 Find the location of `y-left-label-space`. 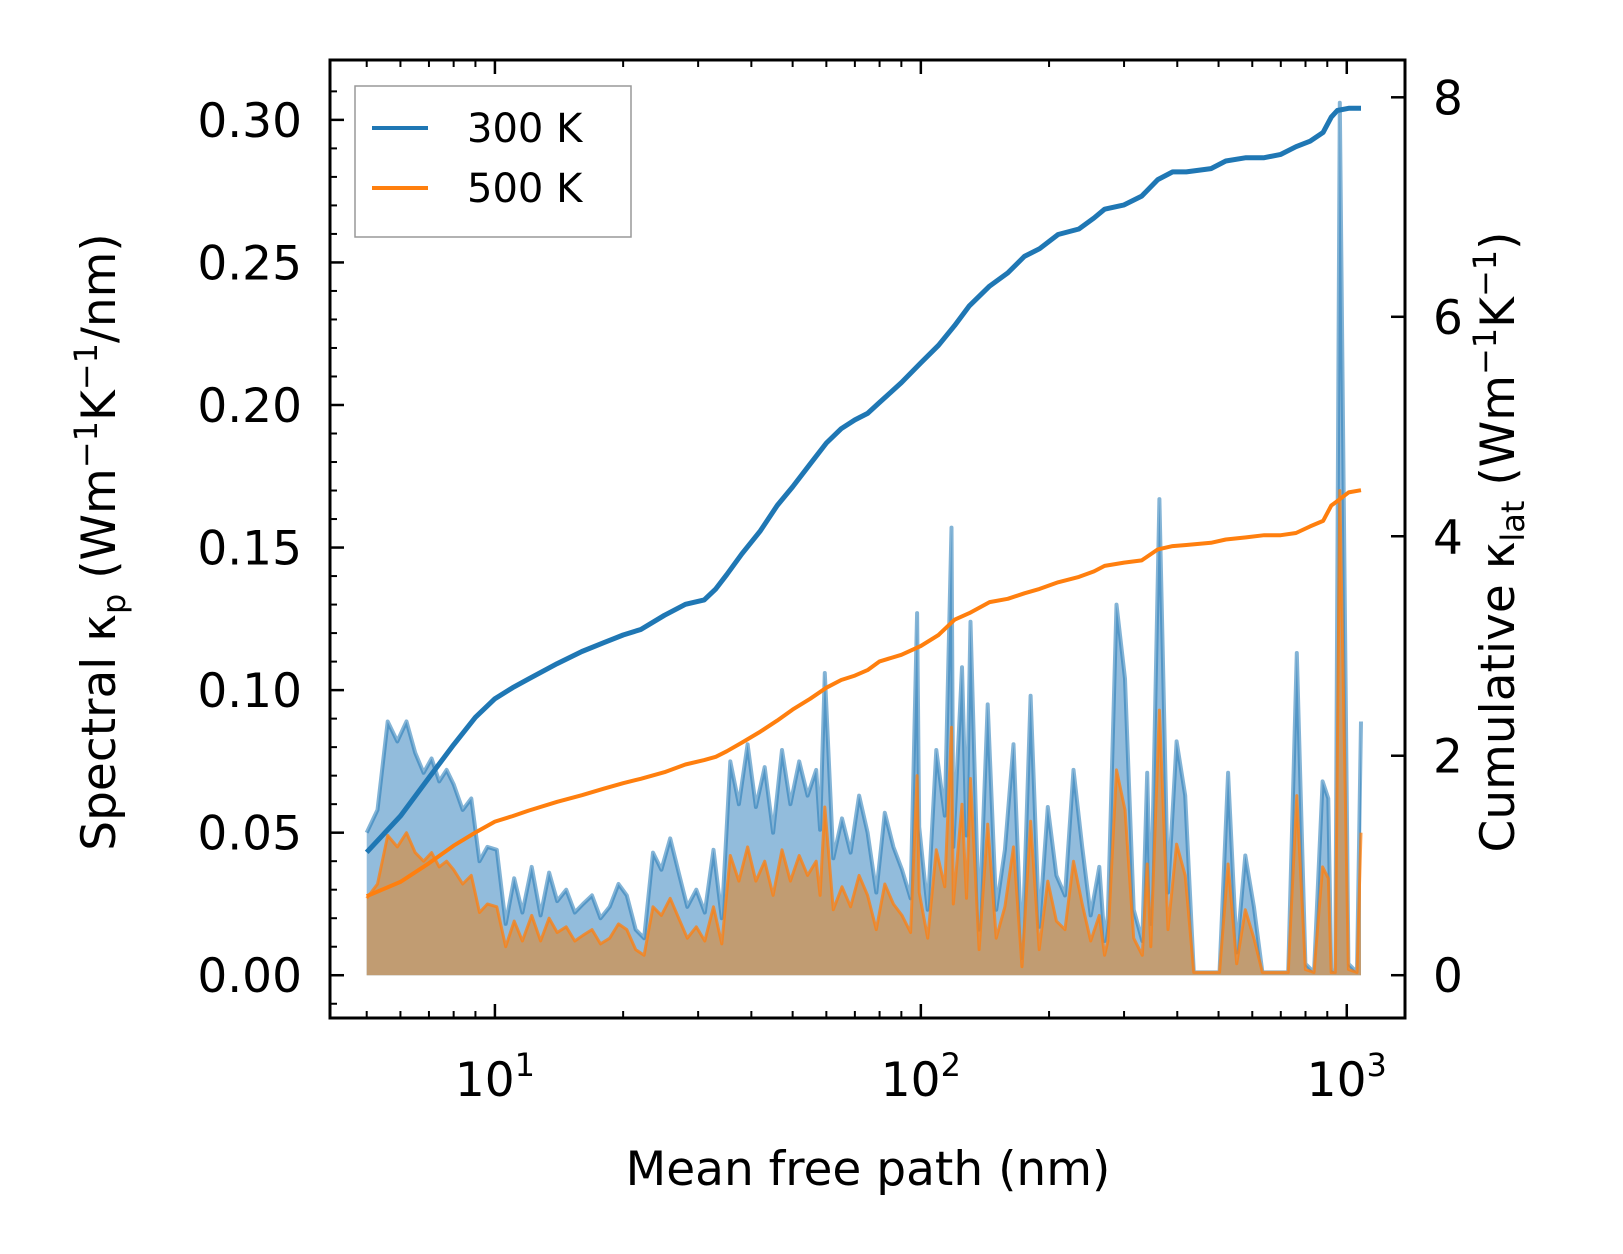

y-left-label-space is located at coordinates (99, 586).